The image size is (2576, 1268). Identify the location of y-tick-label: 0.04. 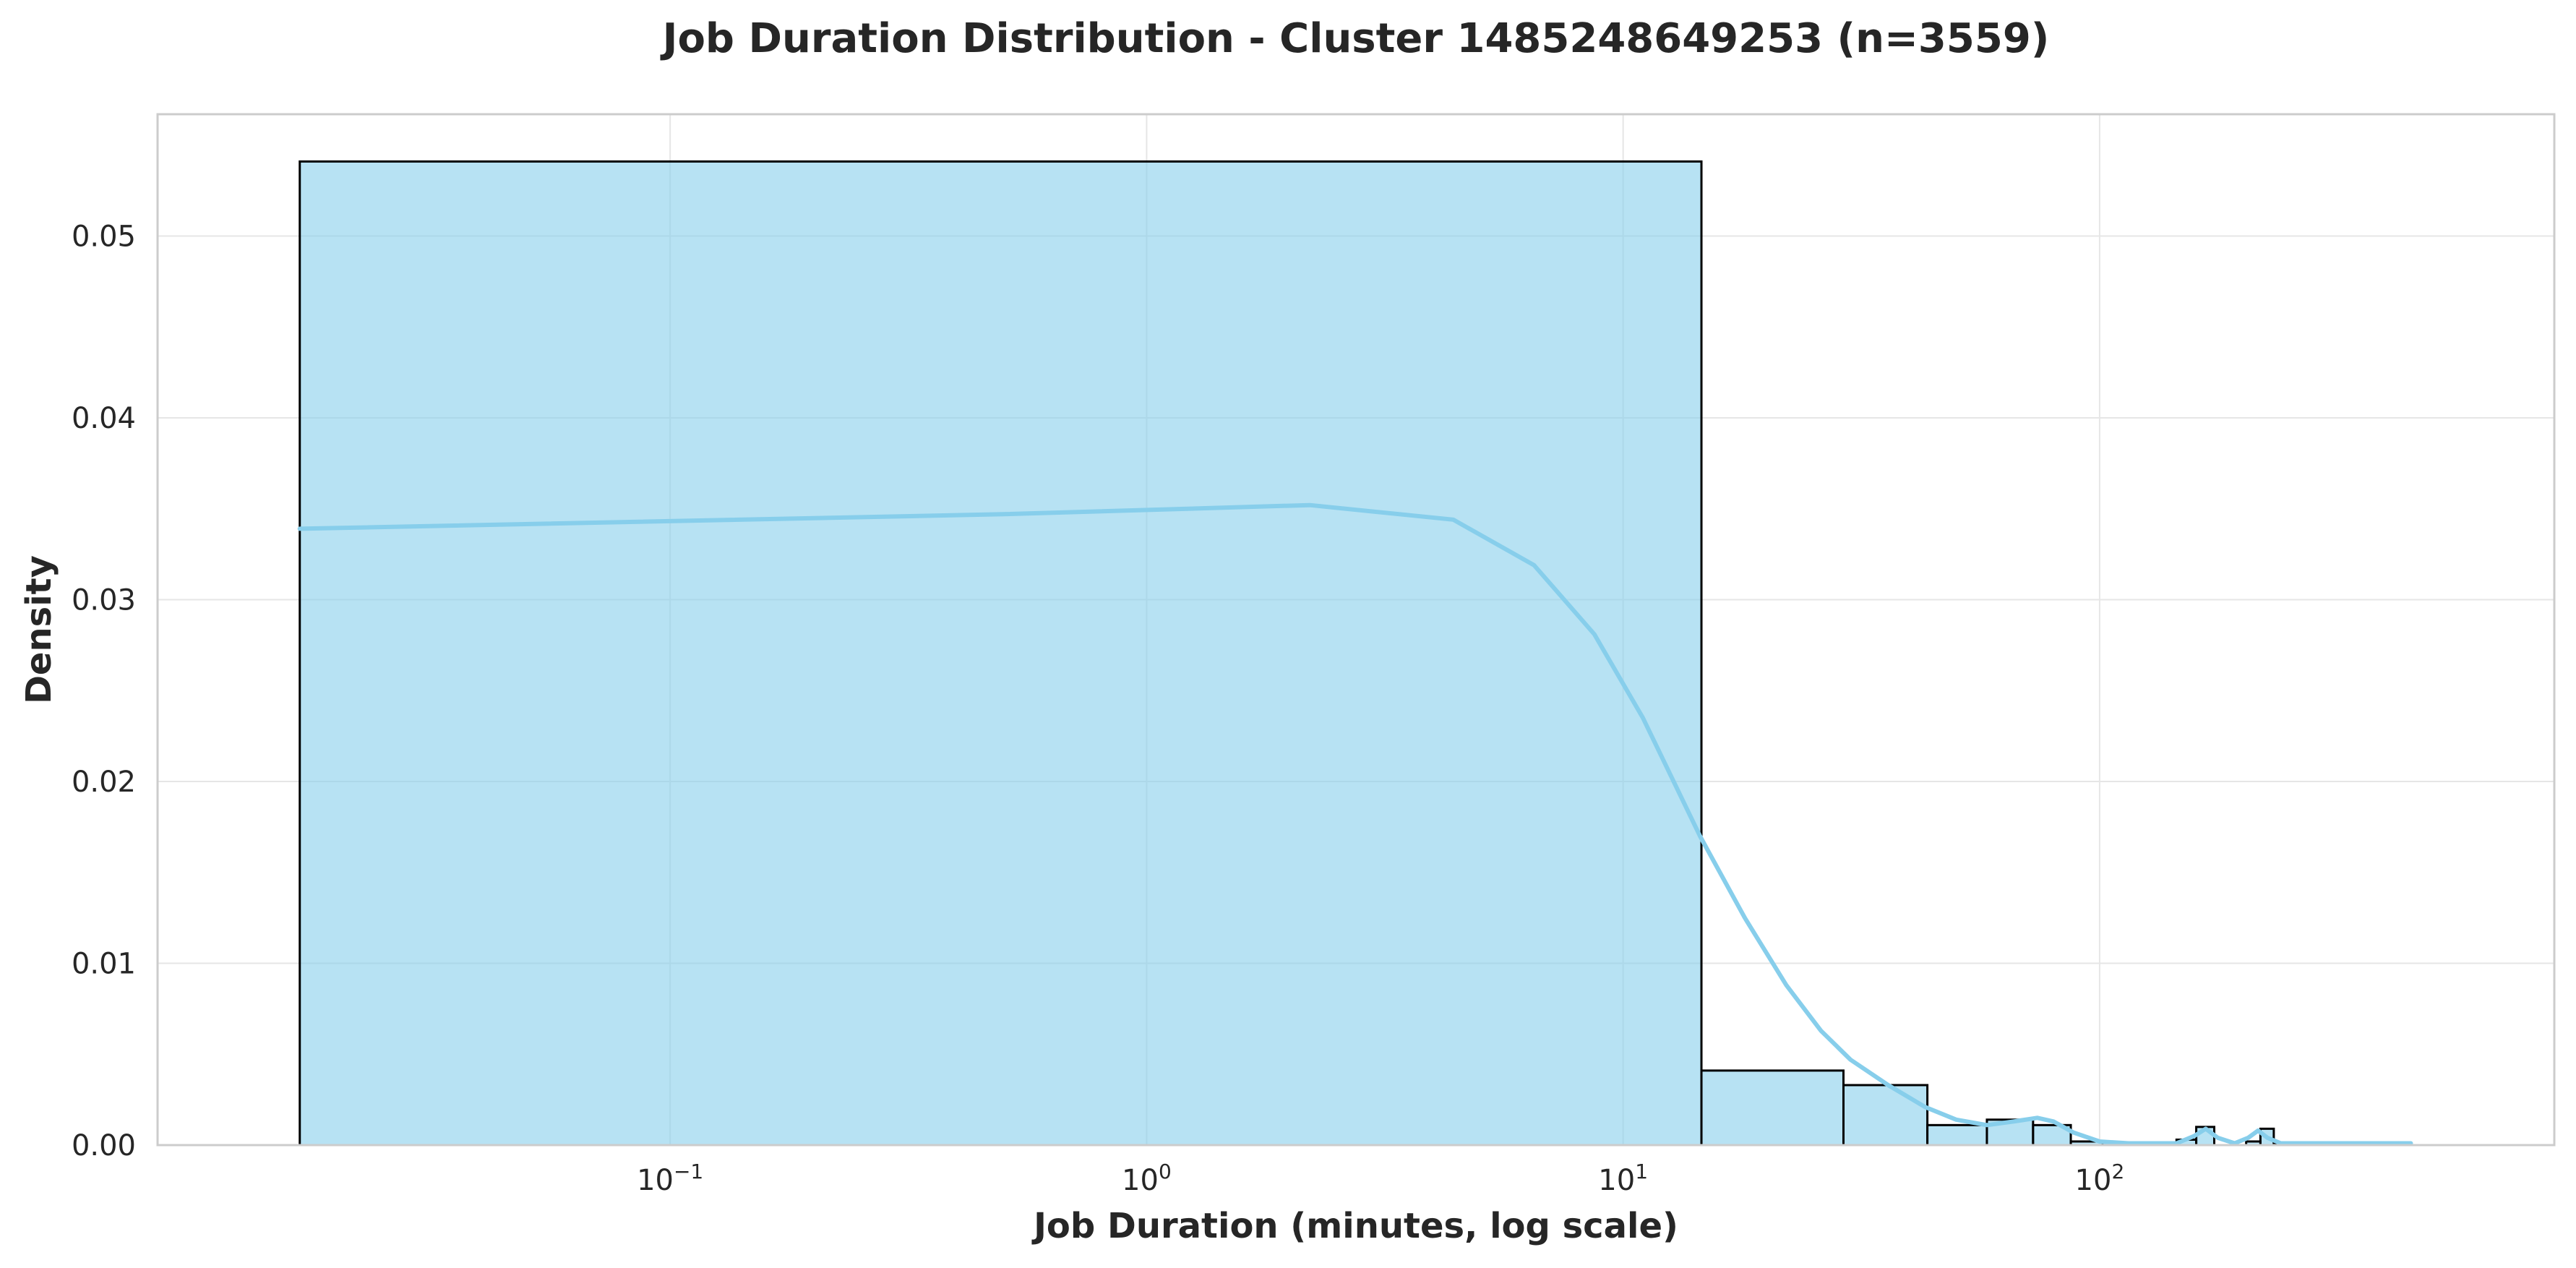
(104, 419).